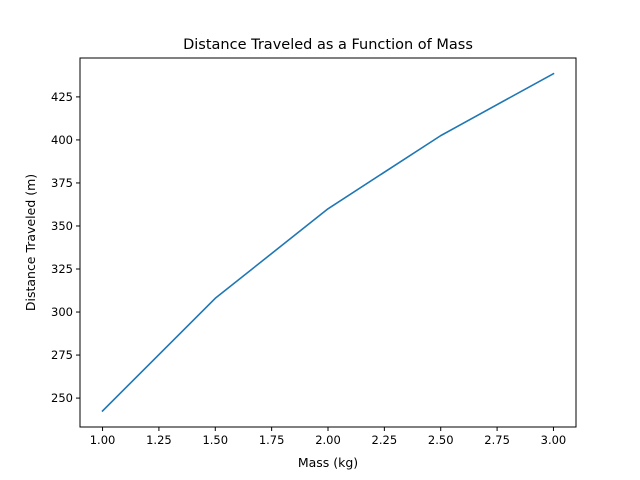 The height and width of the screenshot is (480, 640). I want to click on x-axis: 1.00 1.25 1.50 1.75 2.00 2.25 2.50 2.75 3.00, so click(328, 437).